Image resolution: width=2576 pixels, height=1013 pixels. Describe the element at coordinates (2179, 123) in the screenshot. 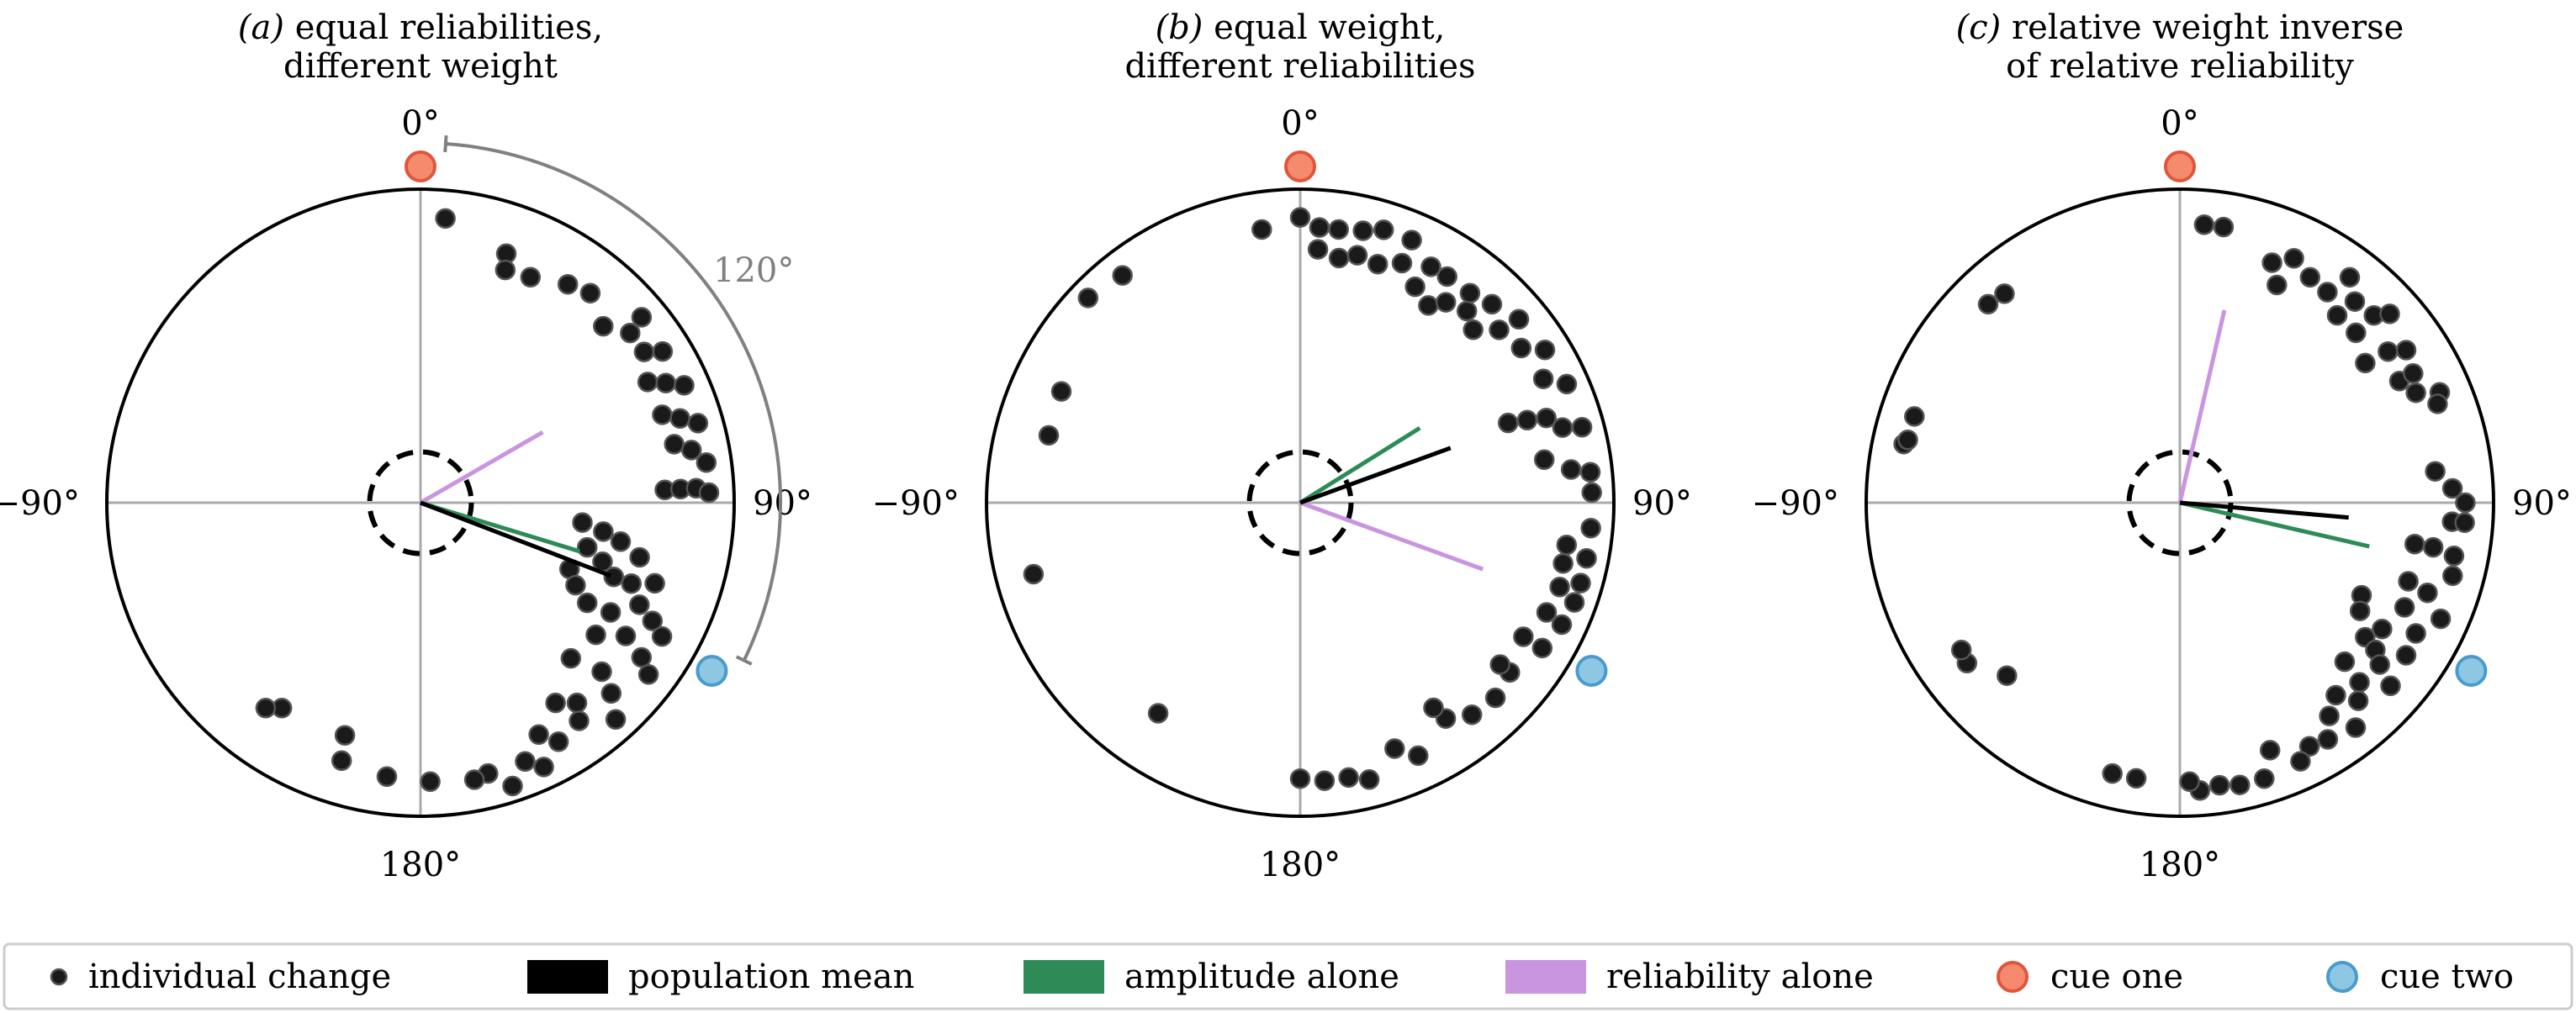

I see `panel-c-tick-0: 0°` at that location.